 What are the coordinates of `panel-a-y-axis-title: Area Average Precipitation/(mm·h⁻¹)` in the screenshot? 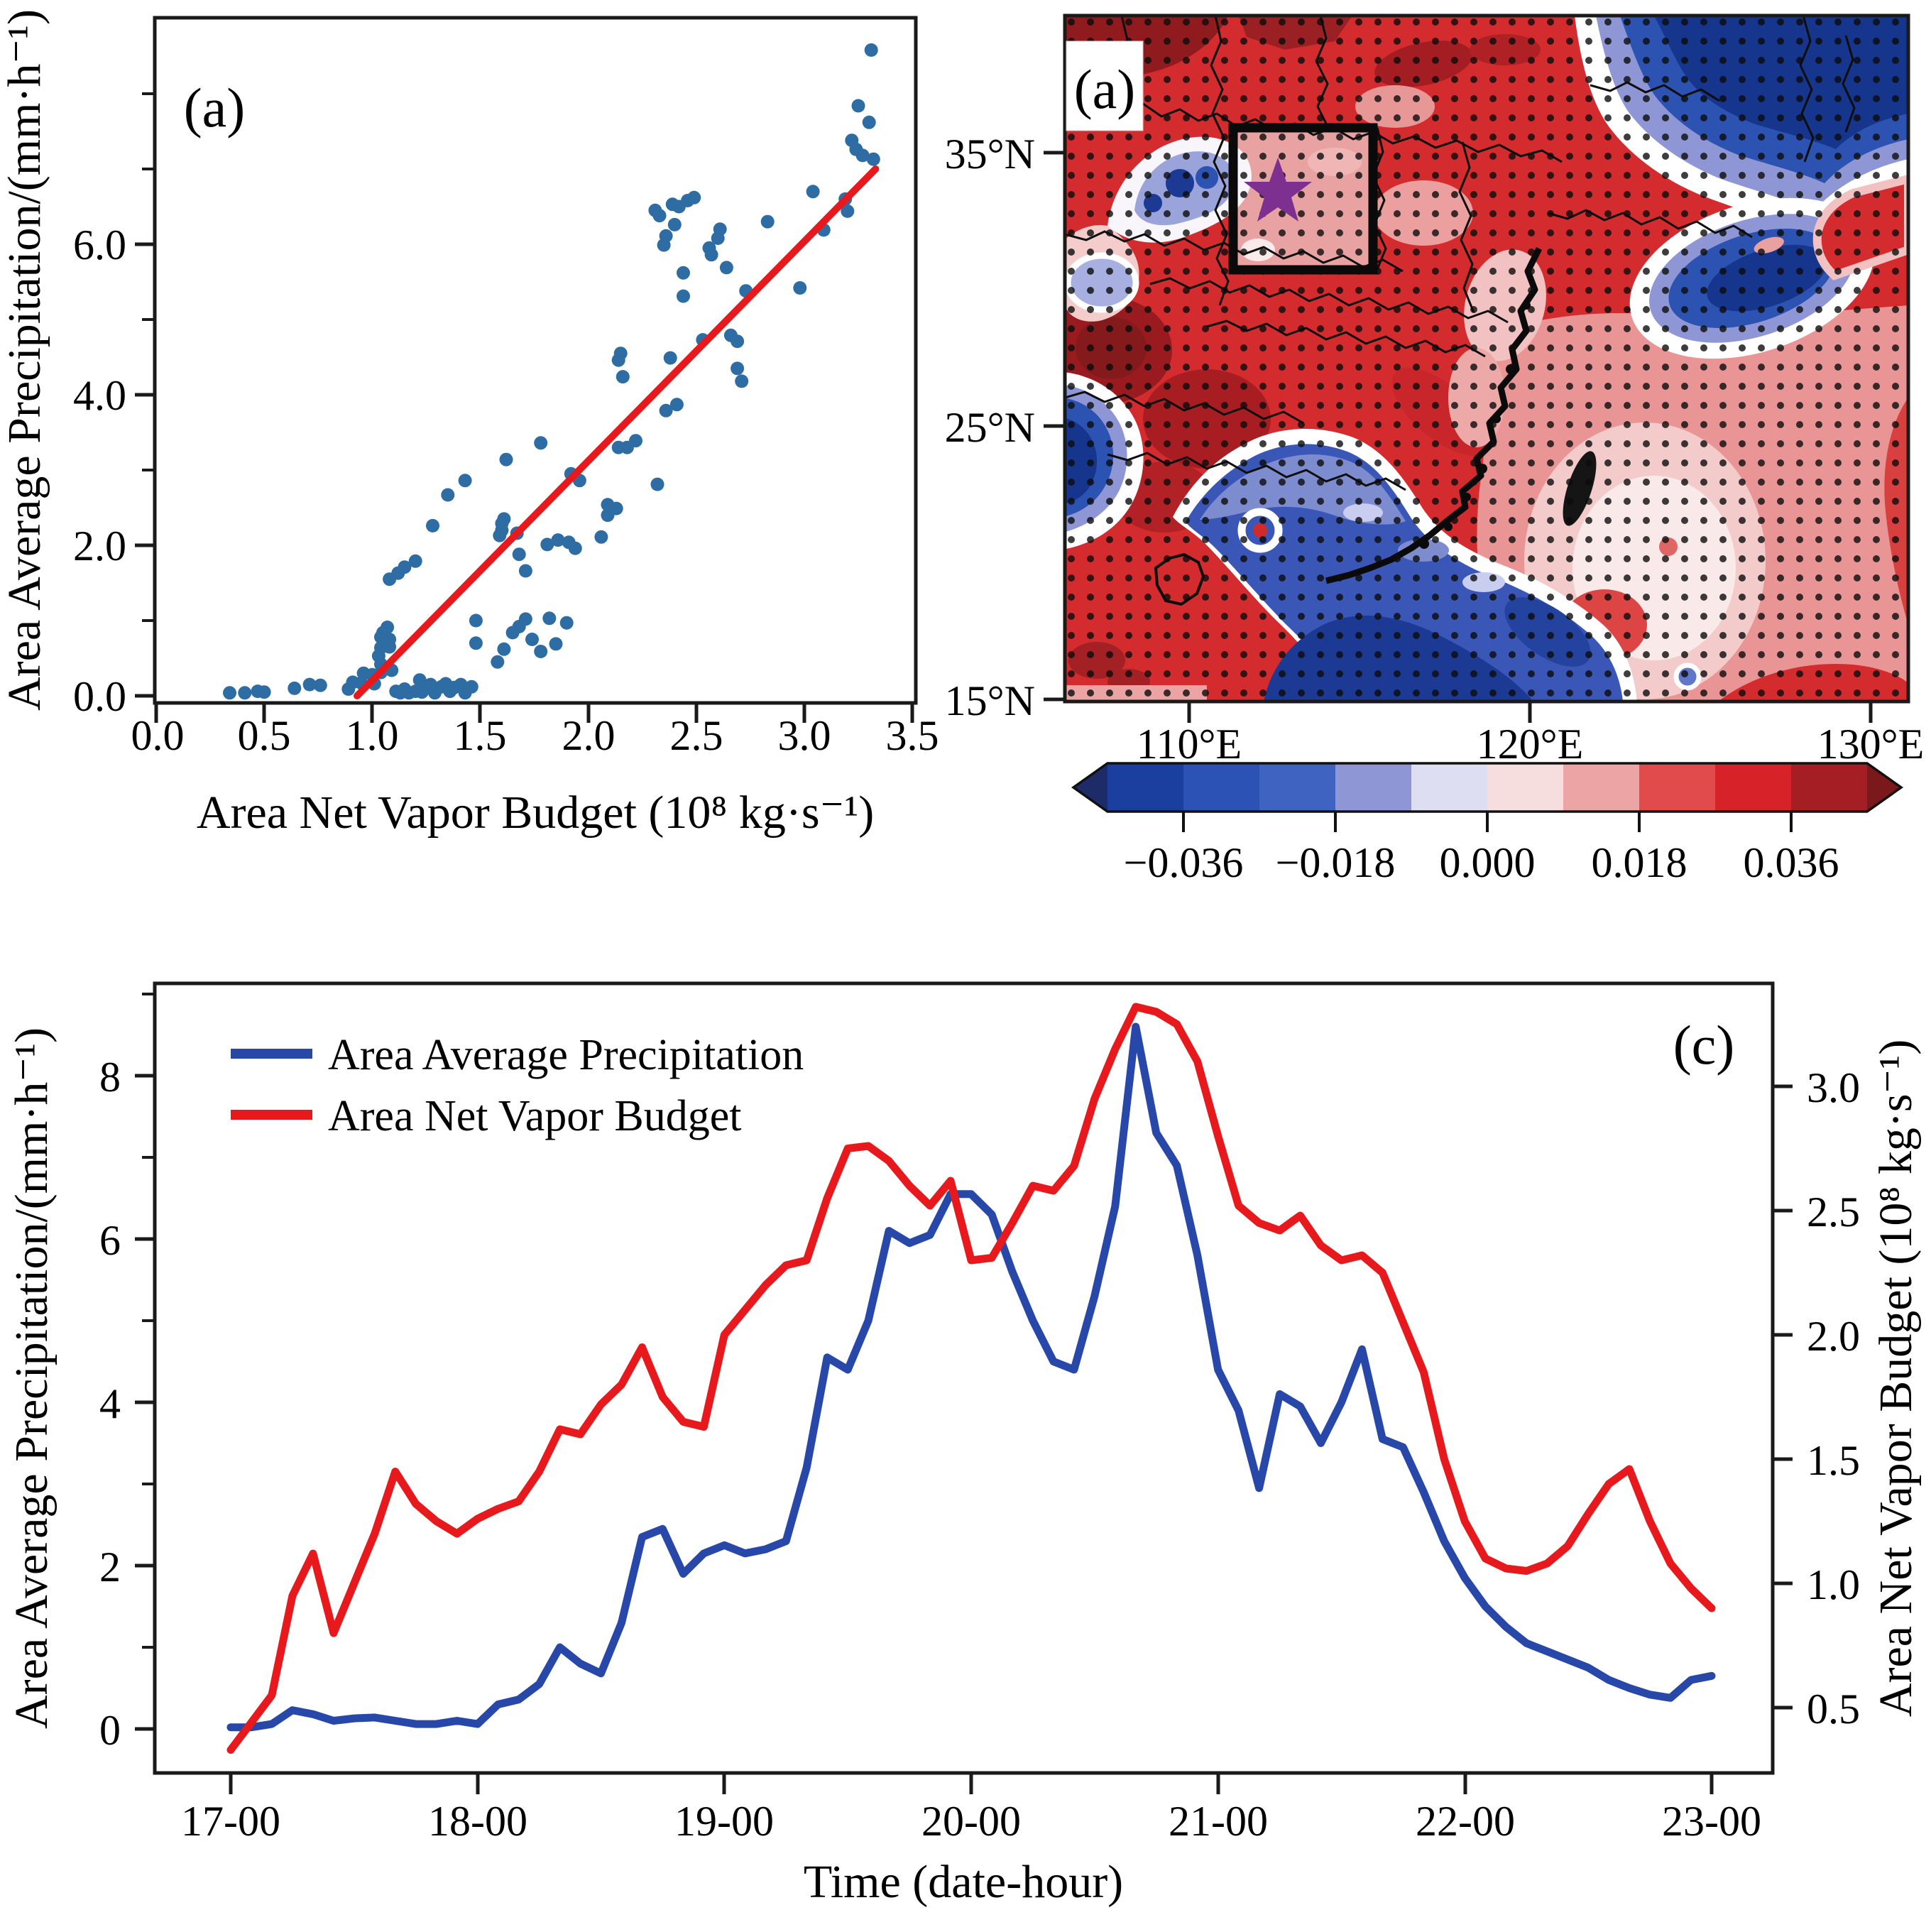 It's located at (25, 360).